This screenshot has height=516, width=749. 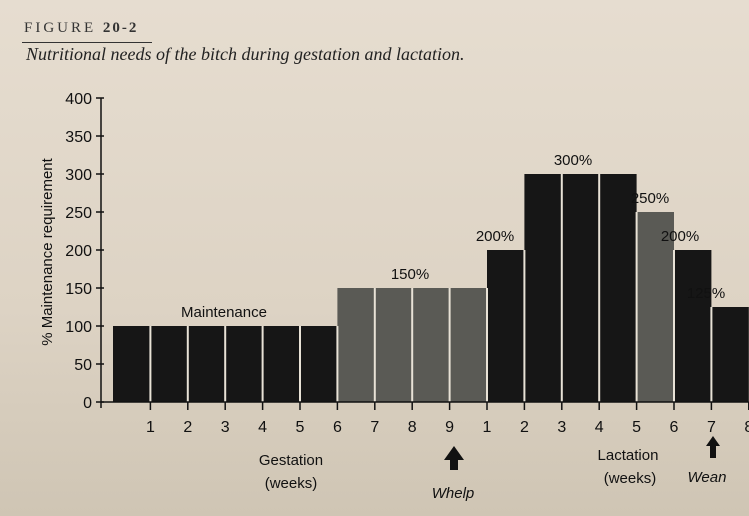 I want to click on annotation-6: 125%, so click(x=706, y=293).